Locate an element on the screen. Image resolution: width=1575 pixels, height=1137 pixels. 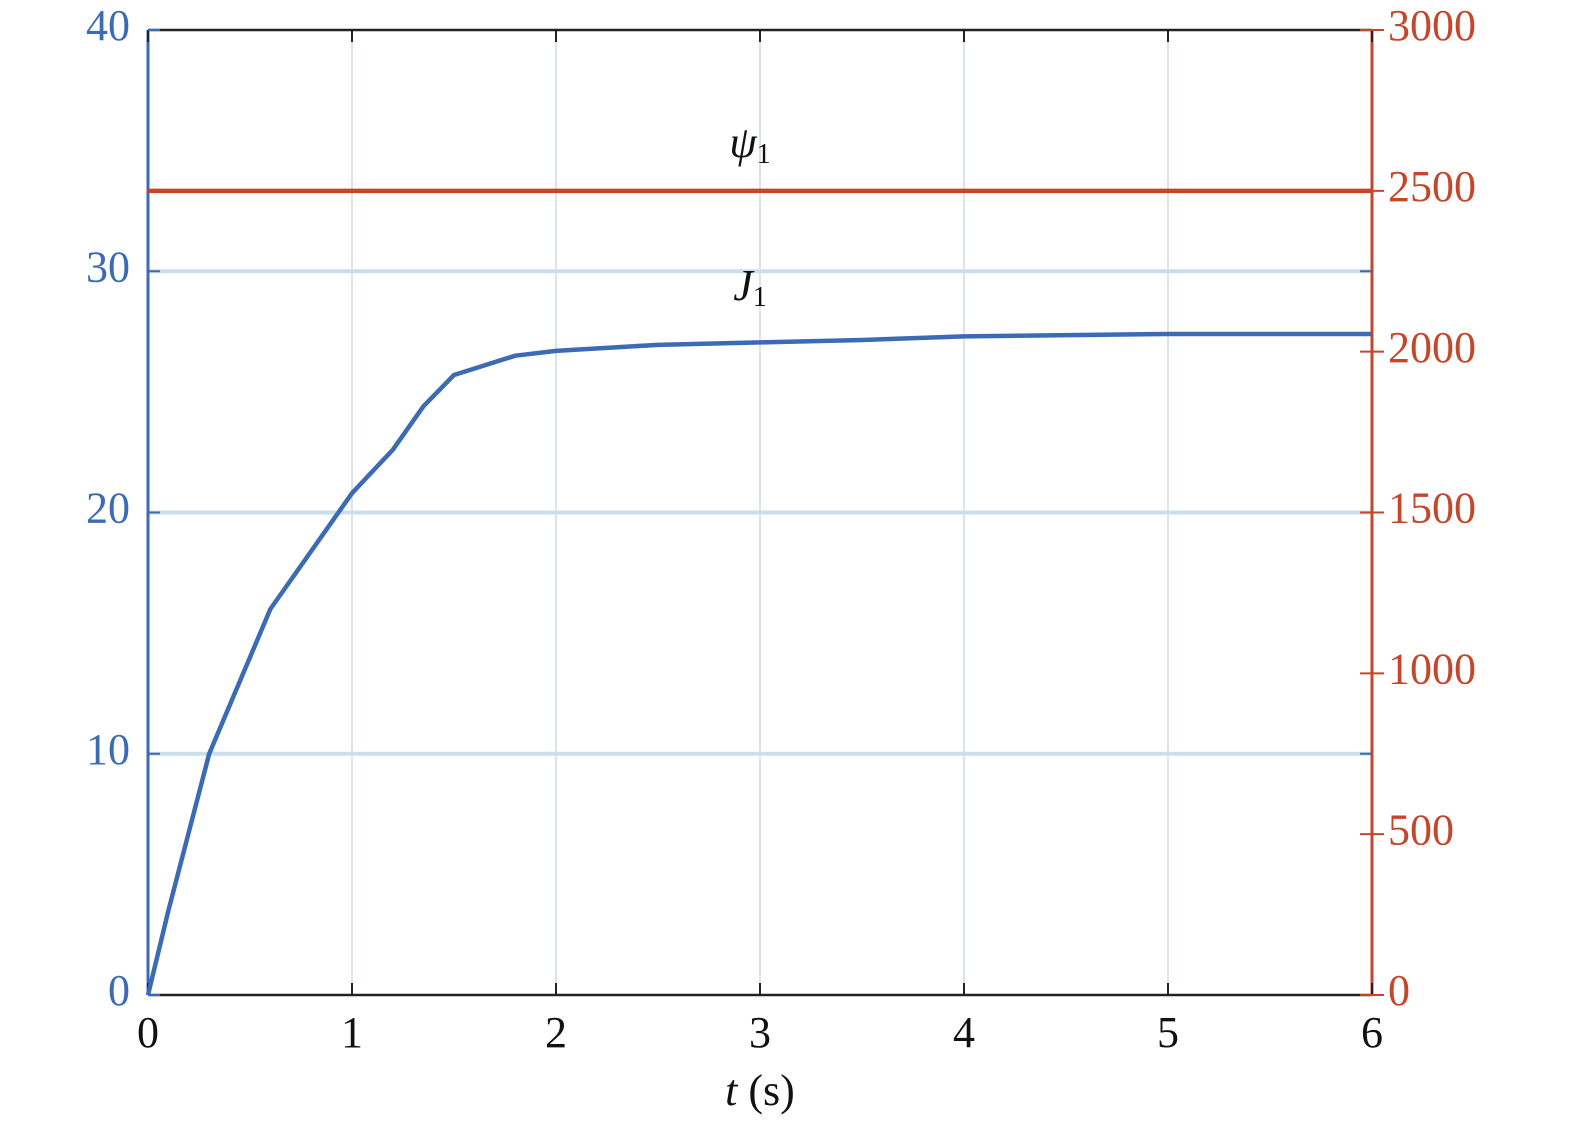
y-tick-label: 20 is located at coordinates (108, 508).